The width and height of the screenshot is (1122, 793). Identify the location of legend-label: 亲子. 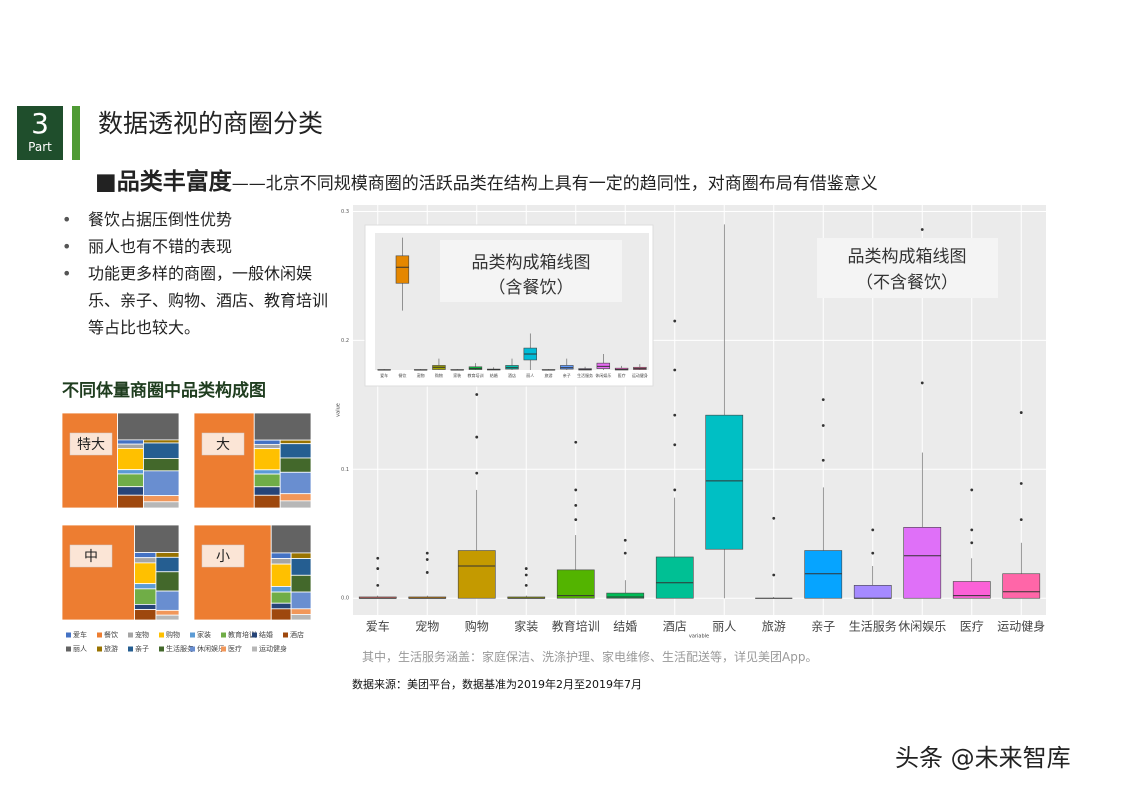
(142, 648).